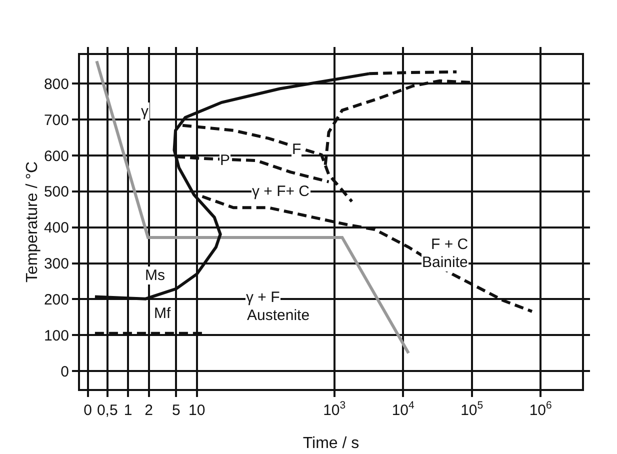  I want to click on y-tick-label: 400, so click(56, 228).